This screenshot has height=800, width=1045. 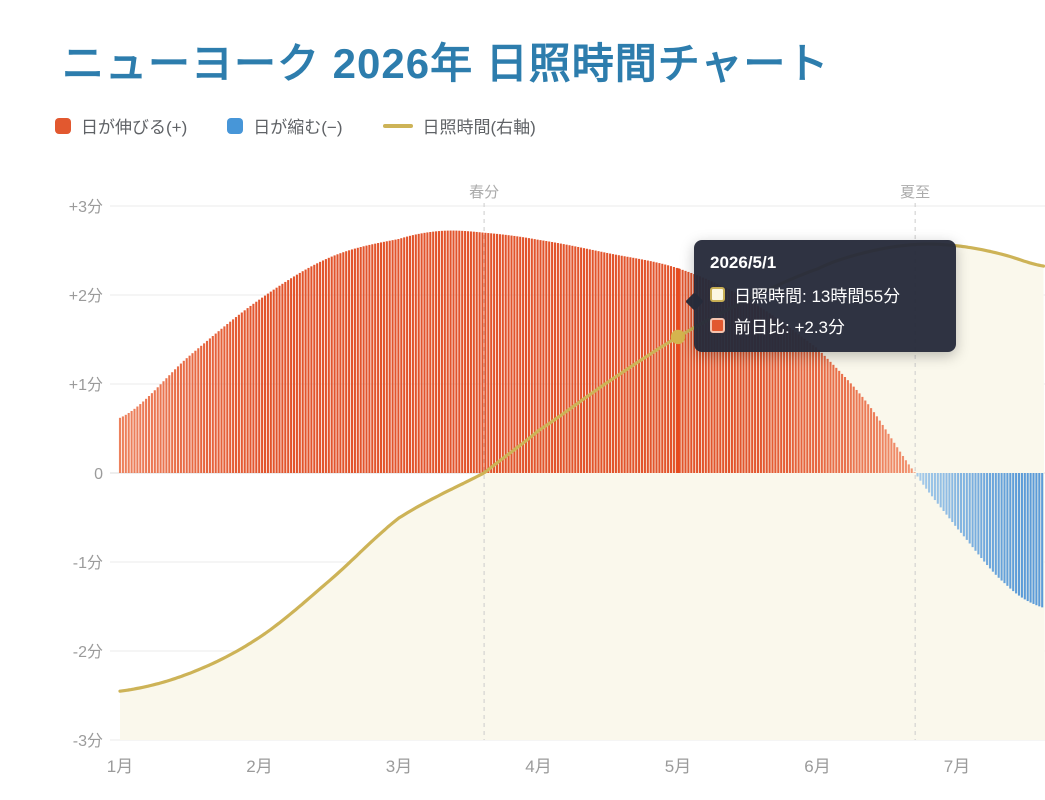 I want to click on legend-swatch-positive-bar, so click(x=63, y=125).